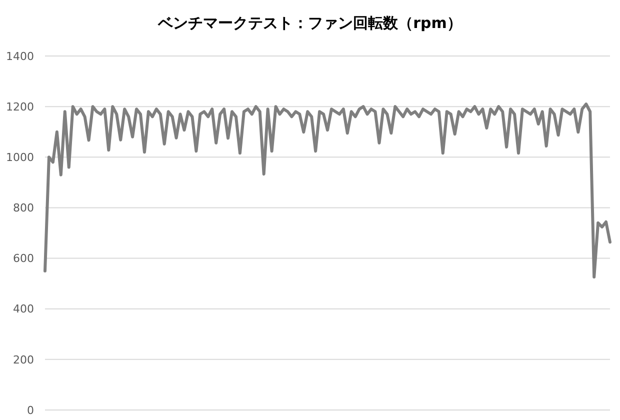 Image resolution: width=620 pixels, height=420 pixels. I want to click on y-tick-label: 0, so click(30, 410).